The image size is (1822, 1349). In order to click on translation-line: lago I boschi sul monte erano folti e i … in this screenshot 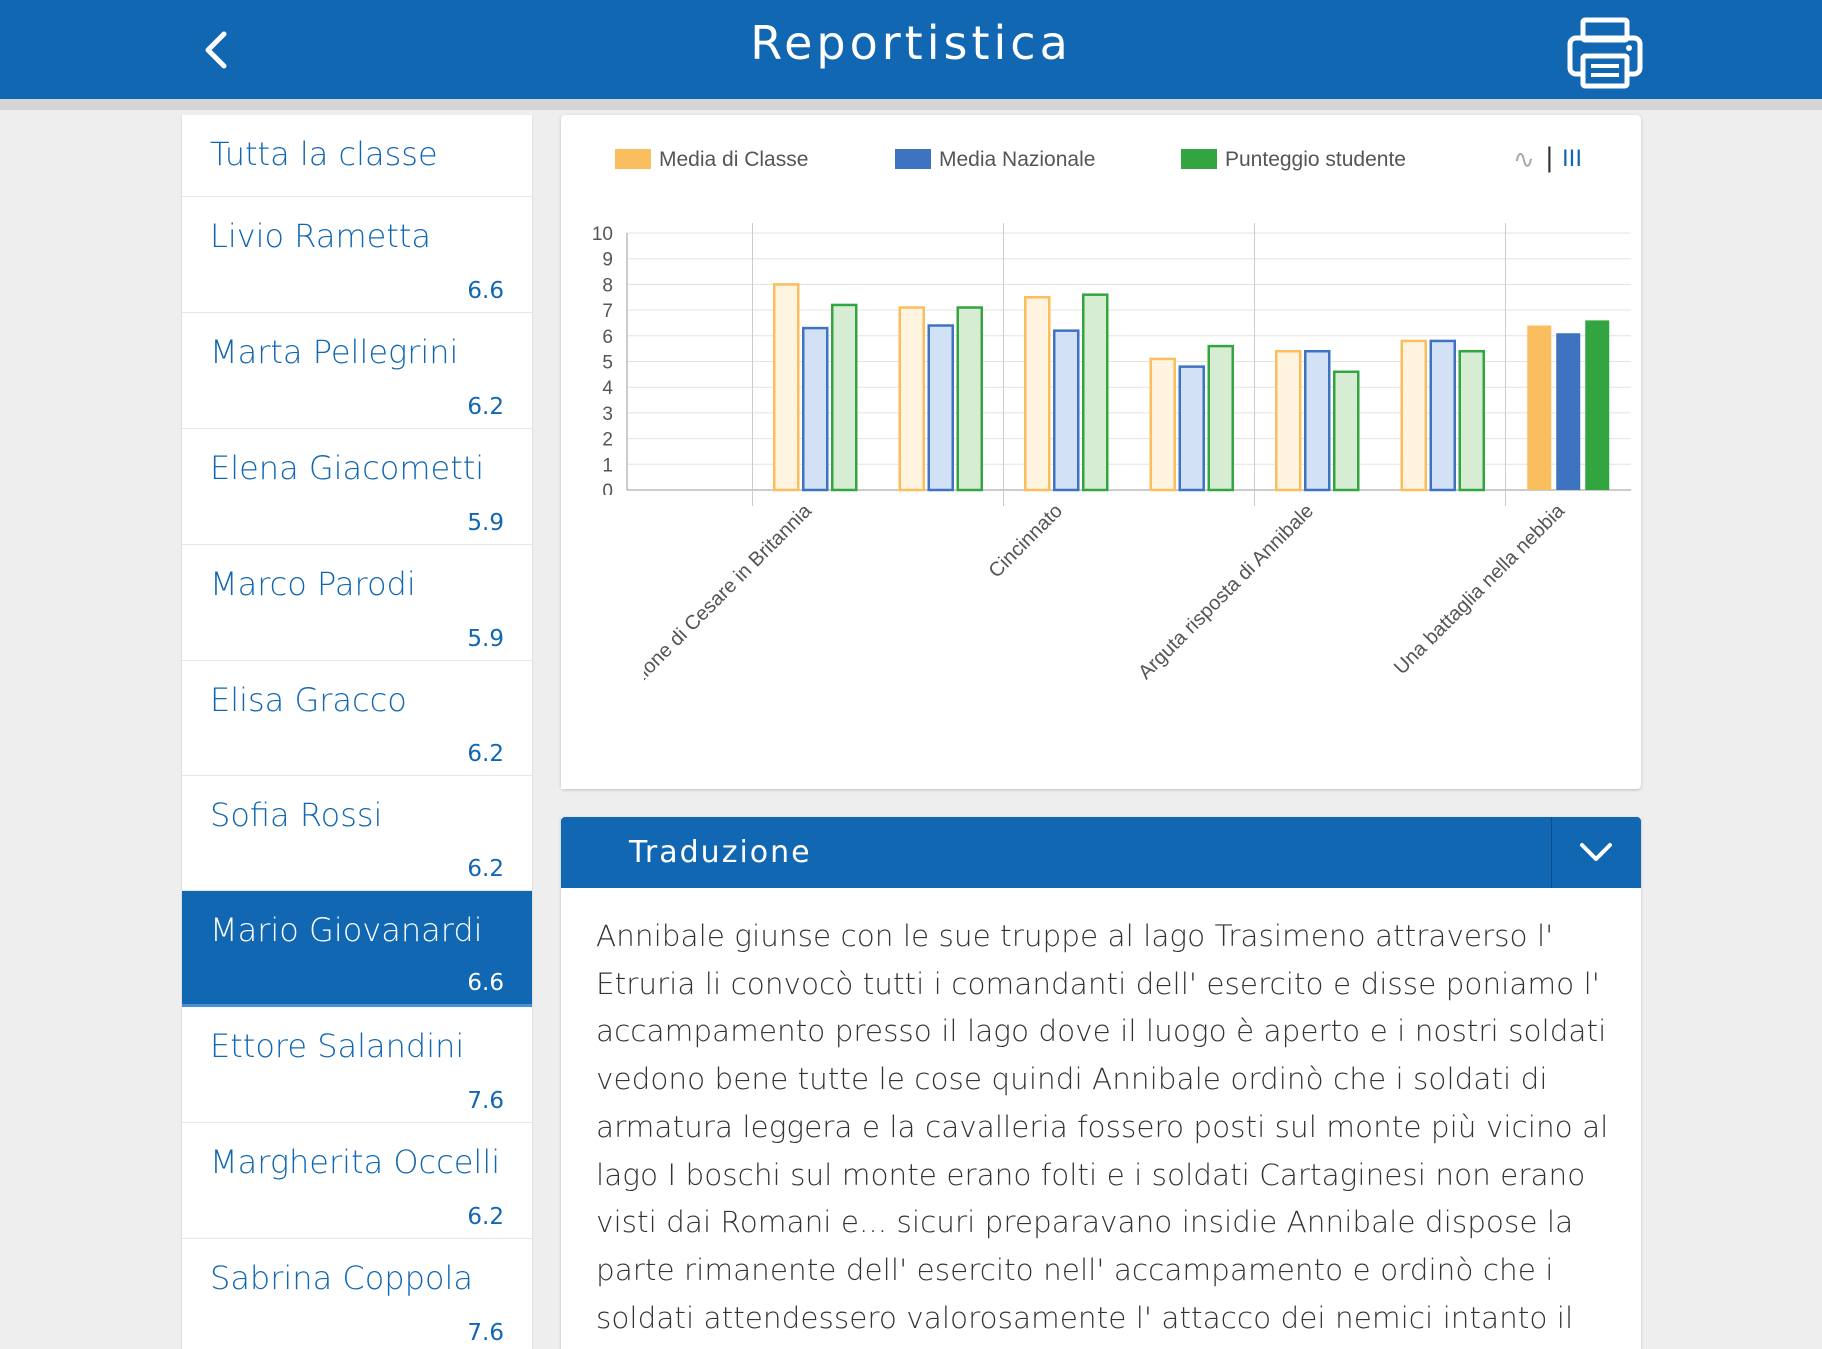, I will do `click(1103, 1176)`.